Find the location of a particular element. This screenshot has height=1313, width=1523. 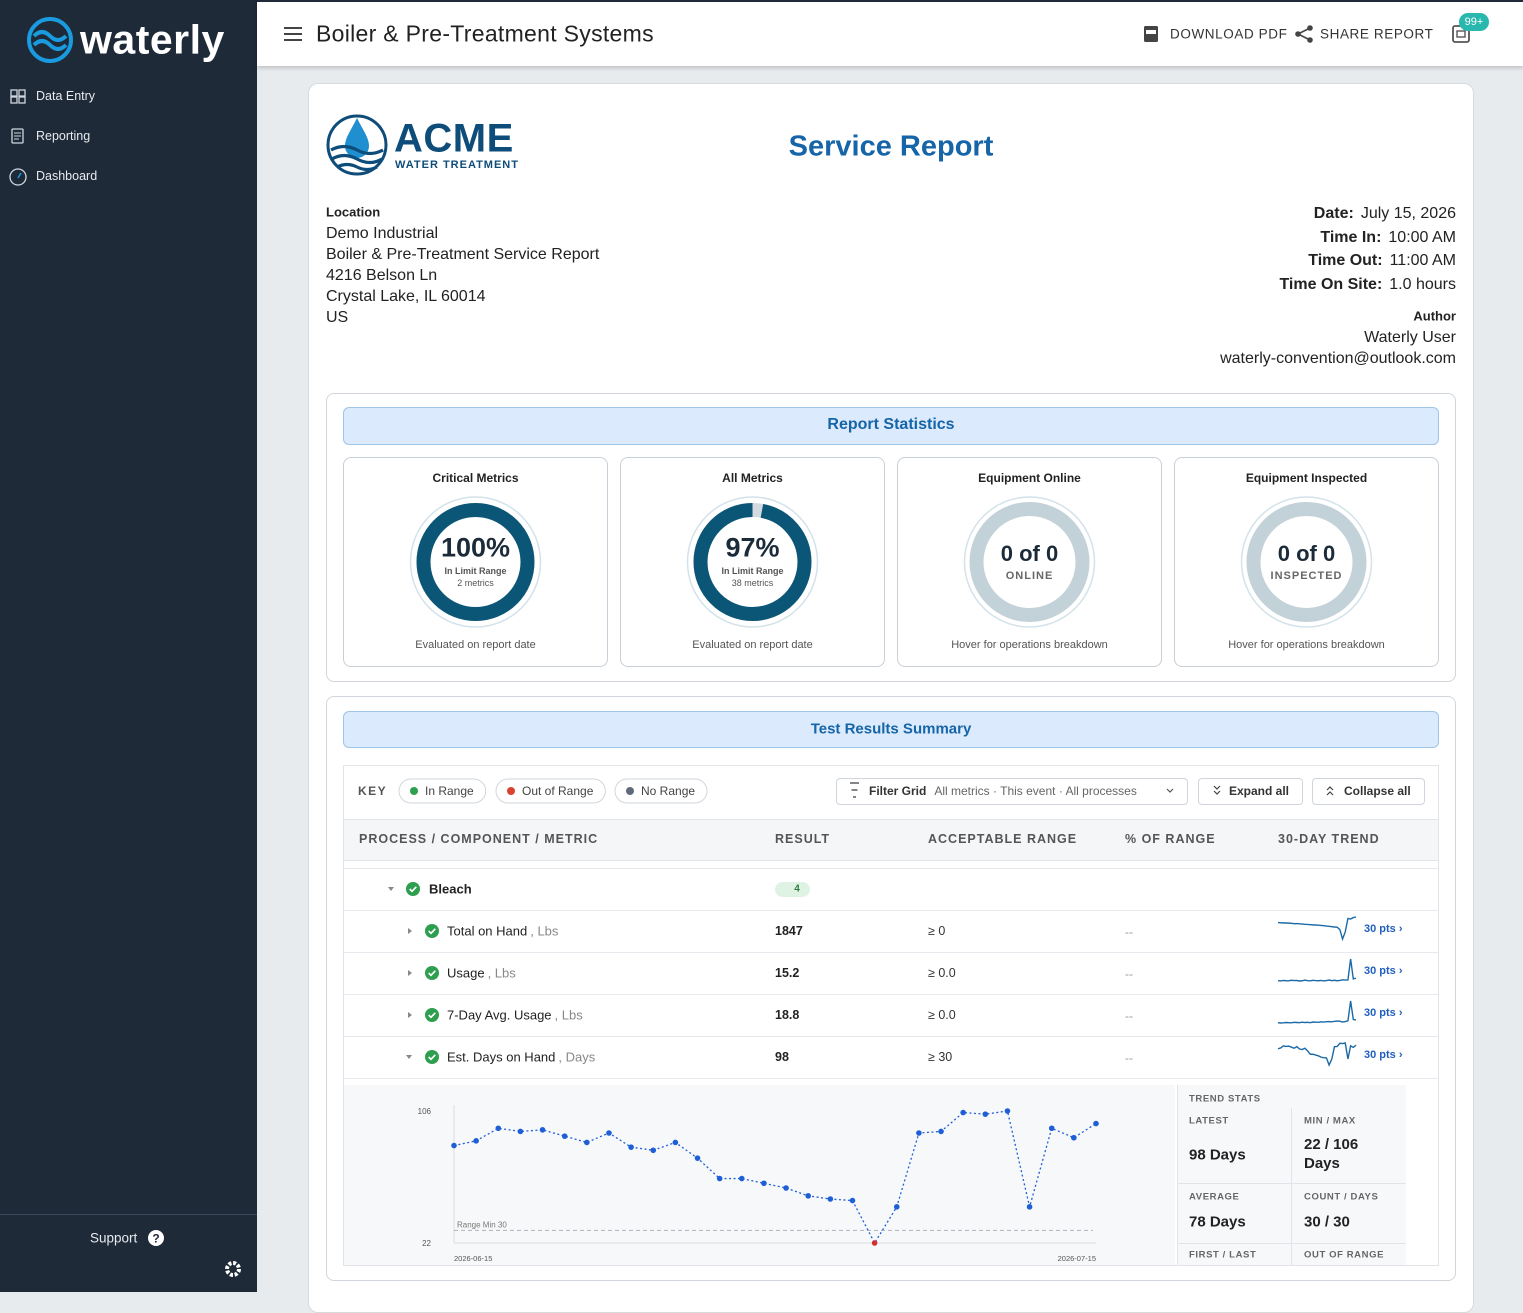

location-line: Demo Industrial is located at coordinates (382, 233).